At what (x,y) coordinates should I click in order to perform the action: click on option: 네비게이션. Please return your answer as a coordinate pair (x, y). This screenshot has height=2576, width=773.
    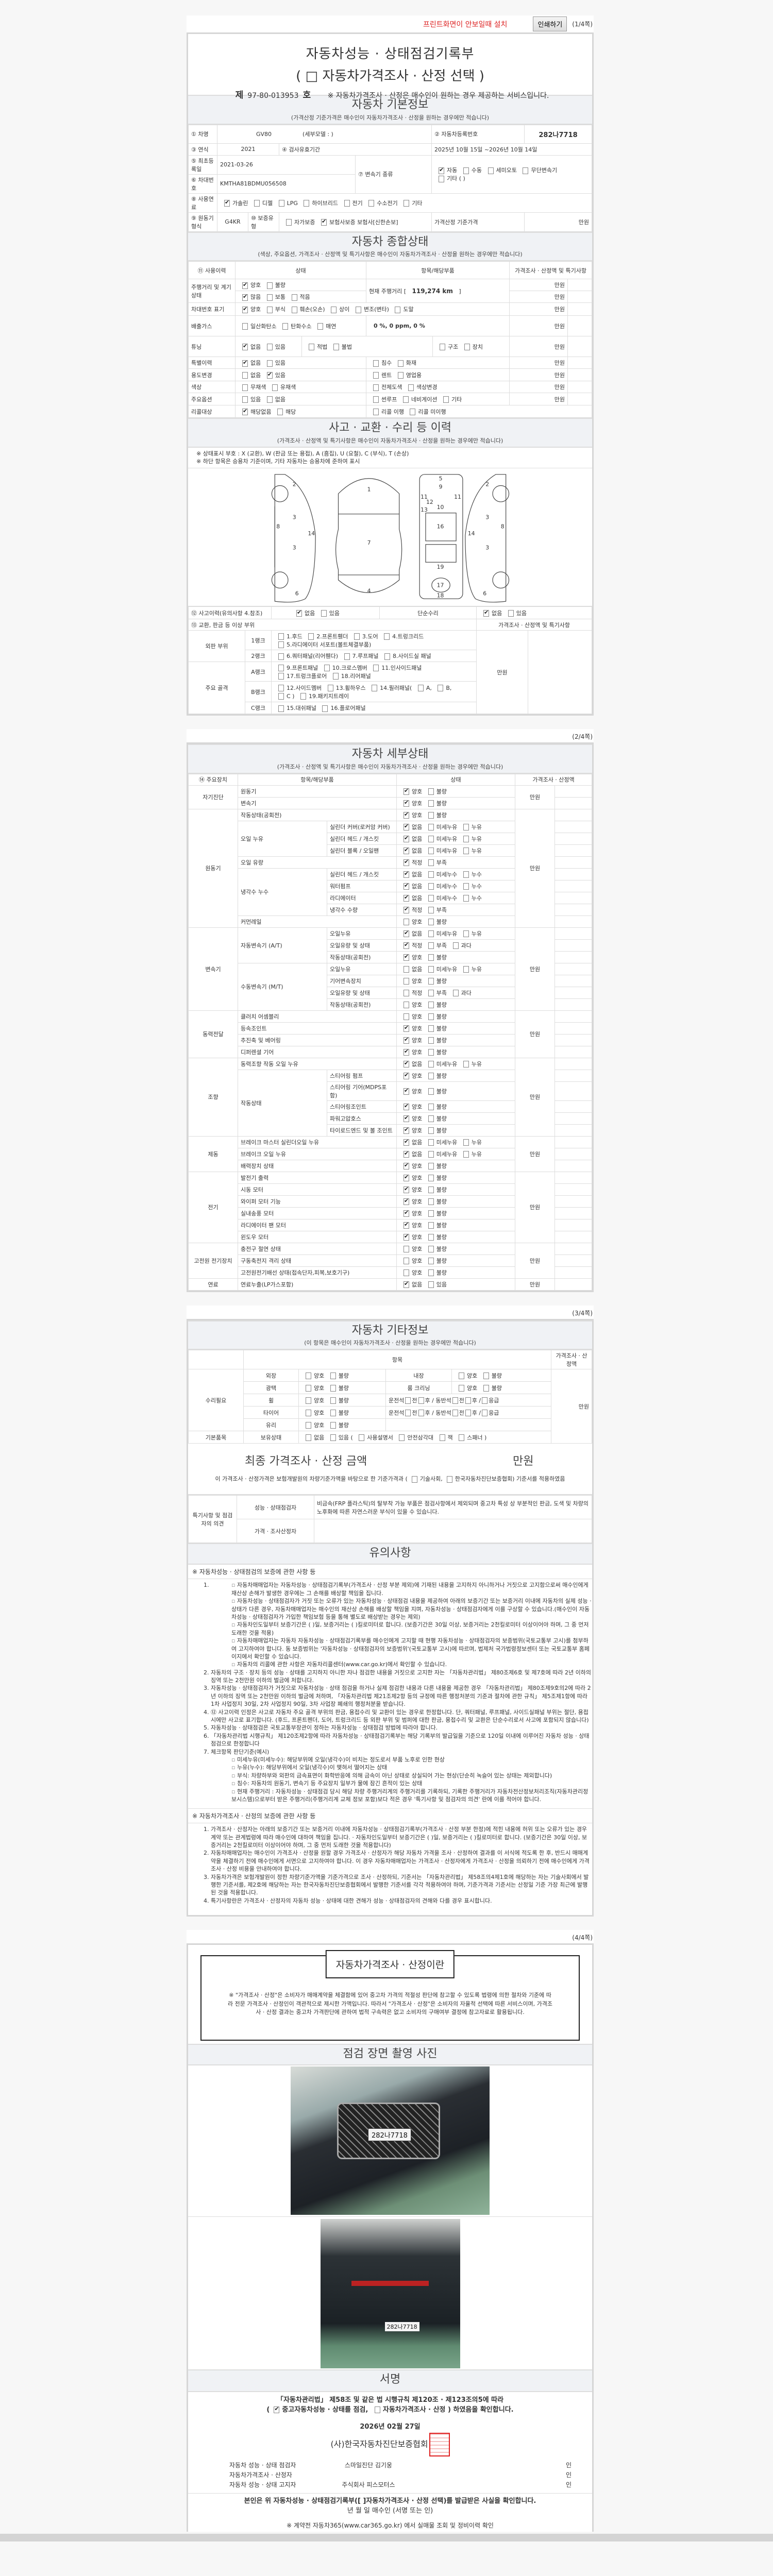
    Looking at the image, I should click on (418, 399).